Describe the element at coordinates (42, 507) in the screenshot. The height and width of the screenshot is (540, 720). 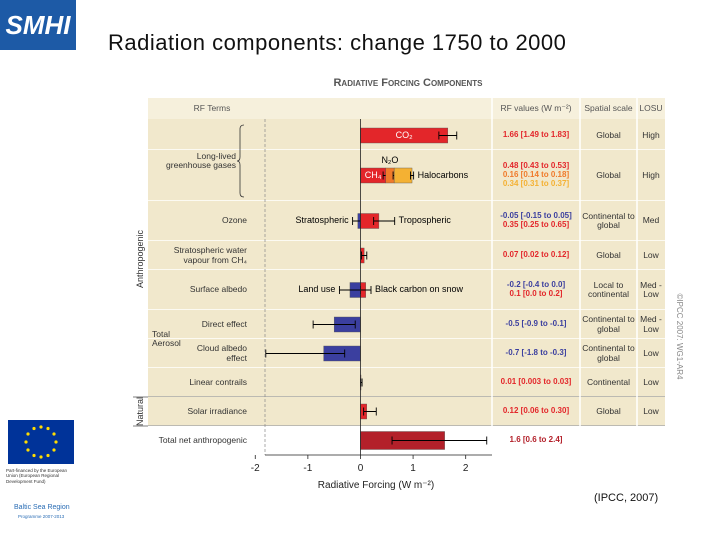
I see `programme-name: Baltic Sea Region` at that location.